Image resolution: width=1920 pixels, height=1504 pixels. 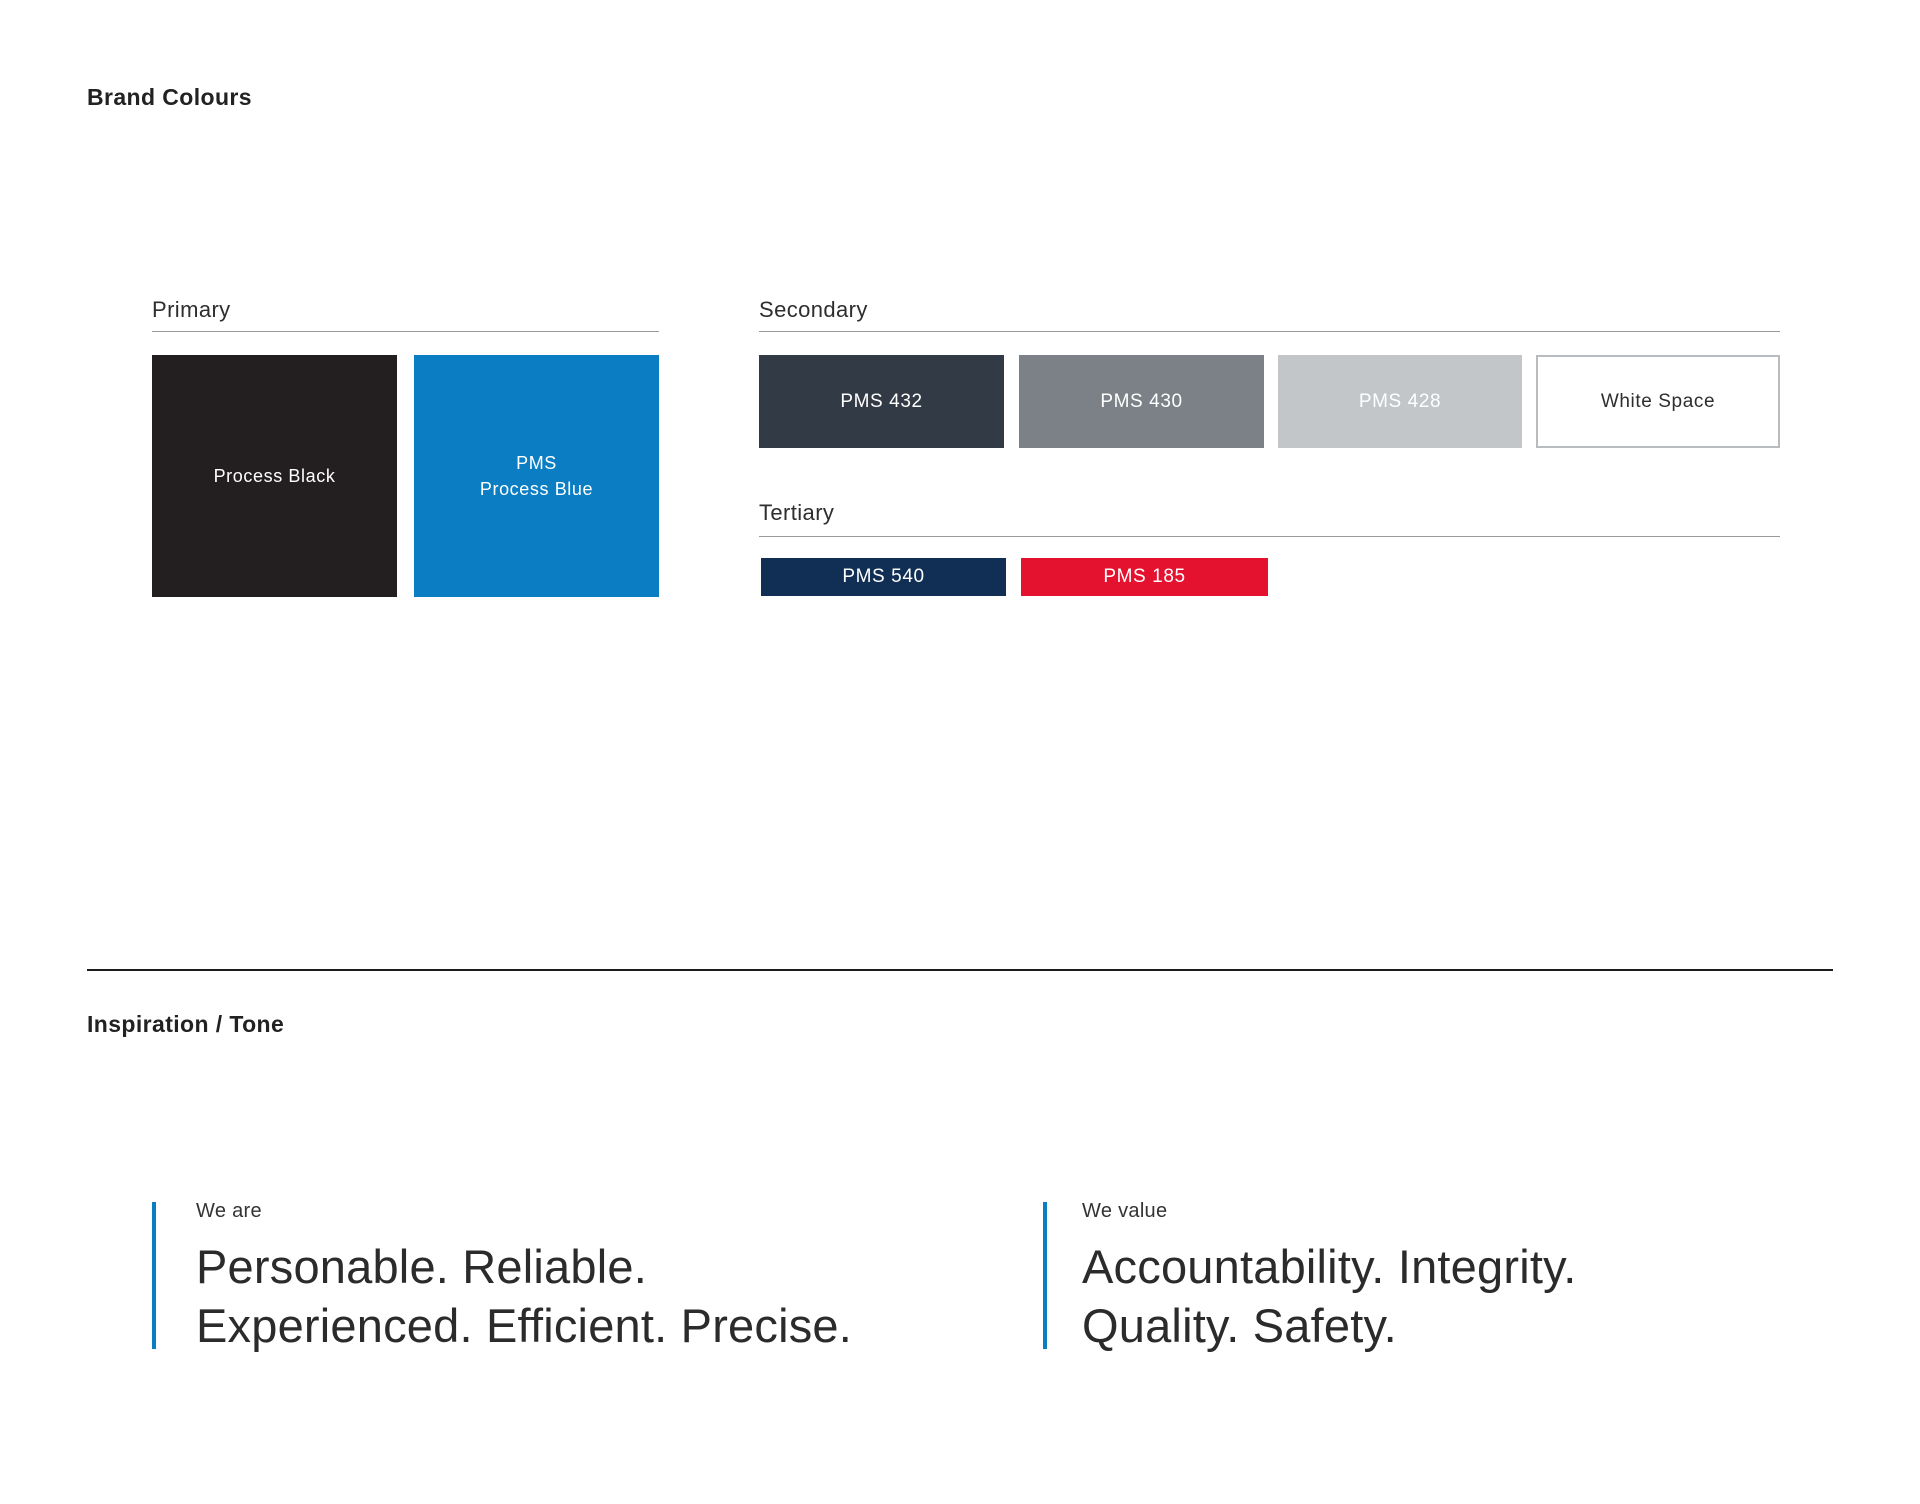 I want to click on swatch-pms-428: PMS 428, so click(x=1400, y=401).